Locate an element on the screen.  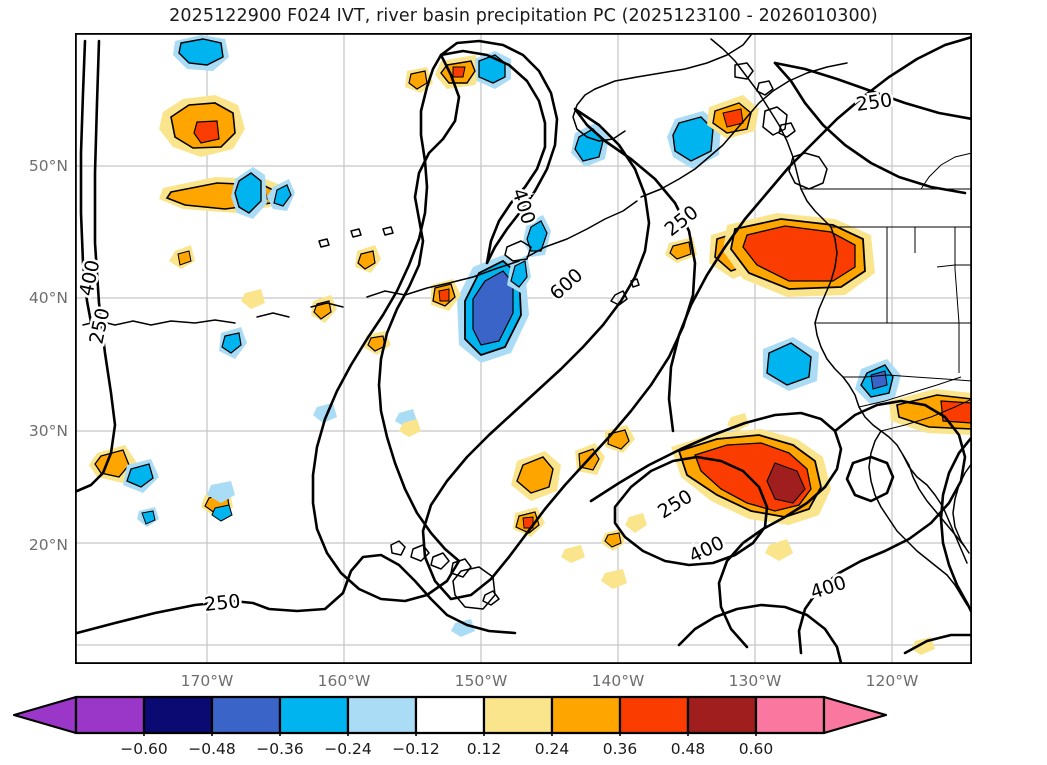
cbar-label-4: −0.12 is located at coordinates (416, 749).